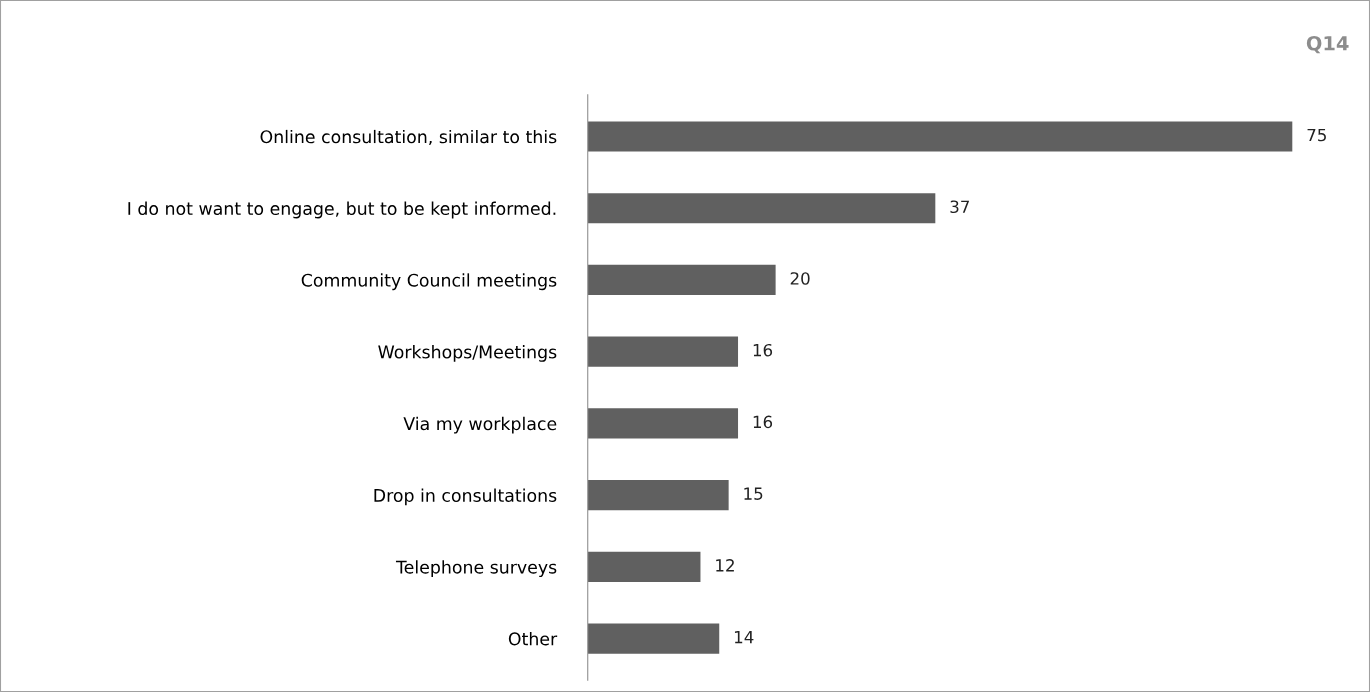 The width and height of the screenshot is (1370, 692). I want to click on data-label: 14, so click(744, 637).